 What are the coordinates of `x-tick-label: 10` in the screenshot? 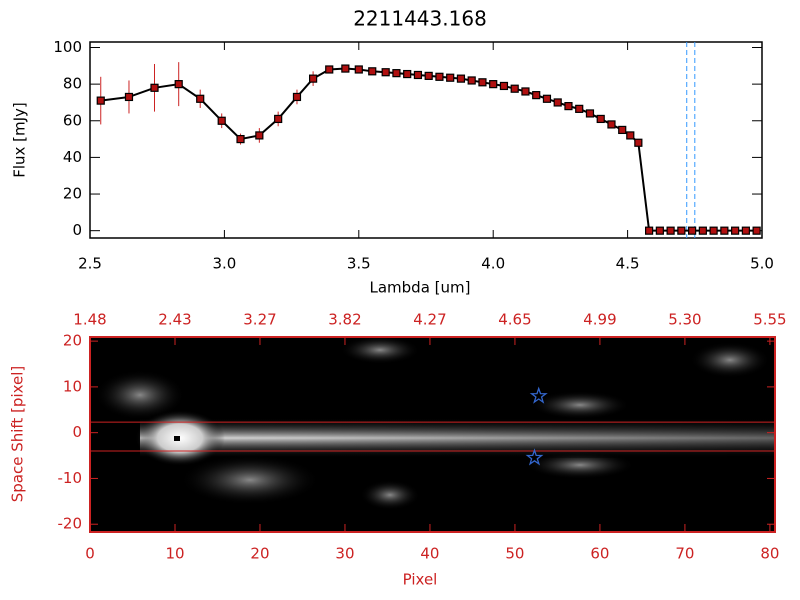 It's located at (174, 554).